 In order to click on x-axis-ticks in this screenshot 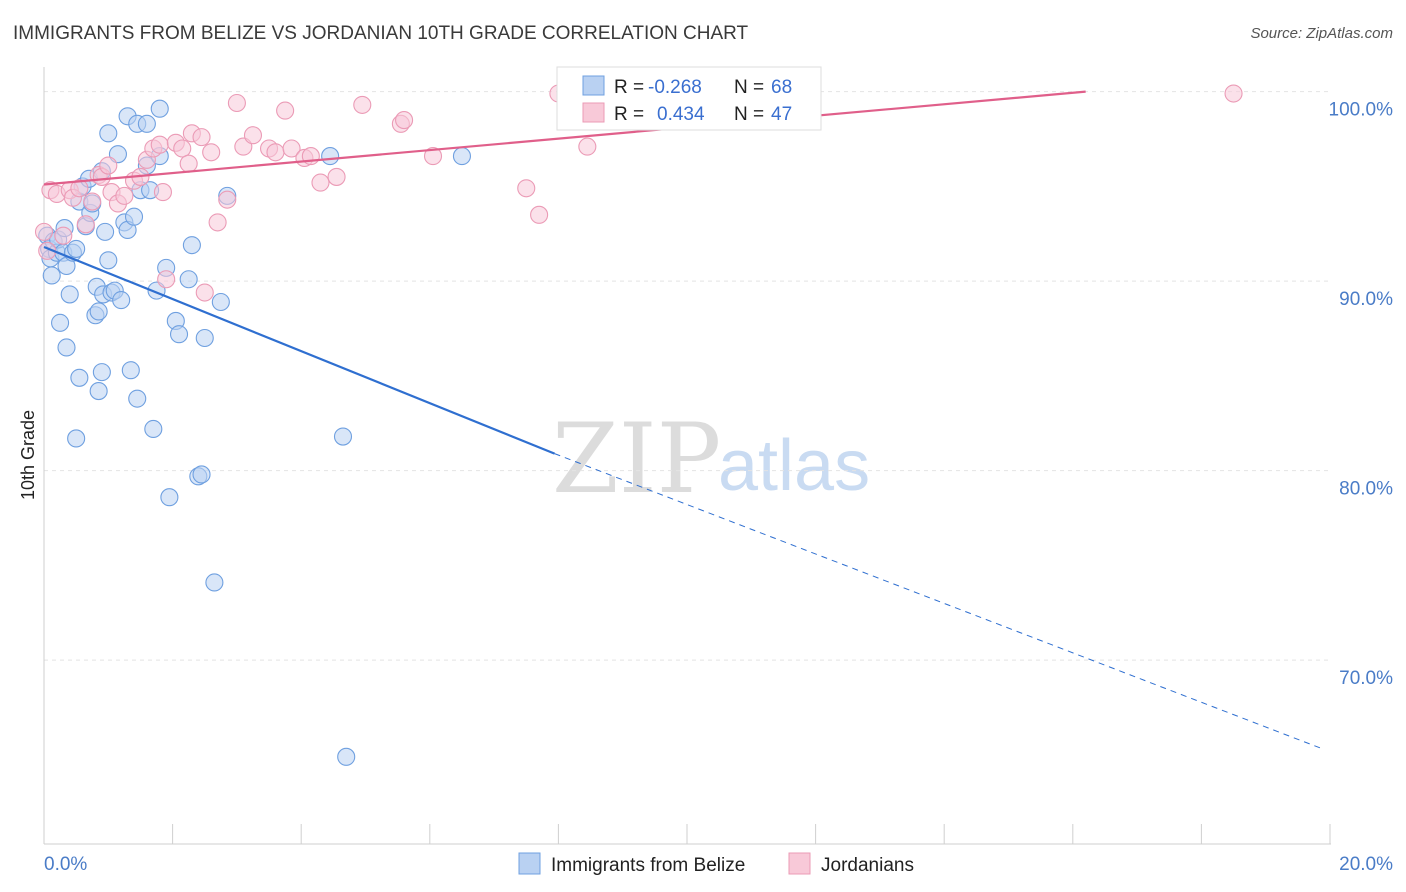, I will do `click(687, 834)`.